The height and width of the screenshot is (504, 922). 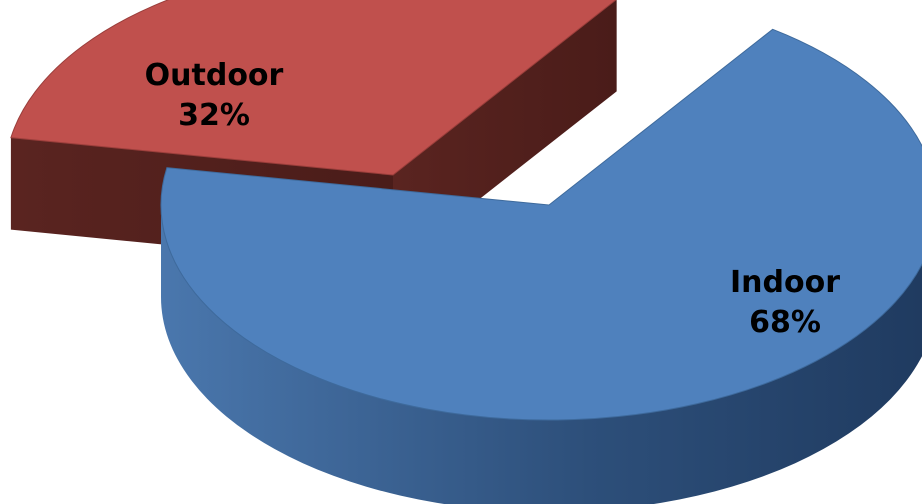 I want to click on slice-label-indoor-name: Indoor, so click(x=785, y=282).